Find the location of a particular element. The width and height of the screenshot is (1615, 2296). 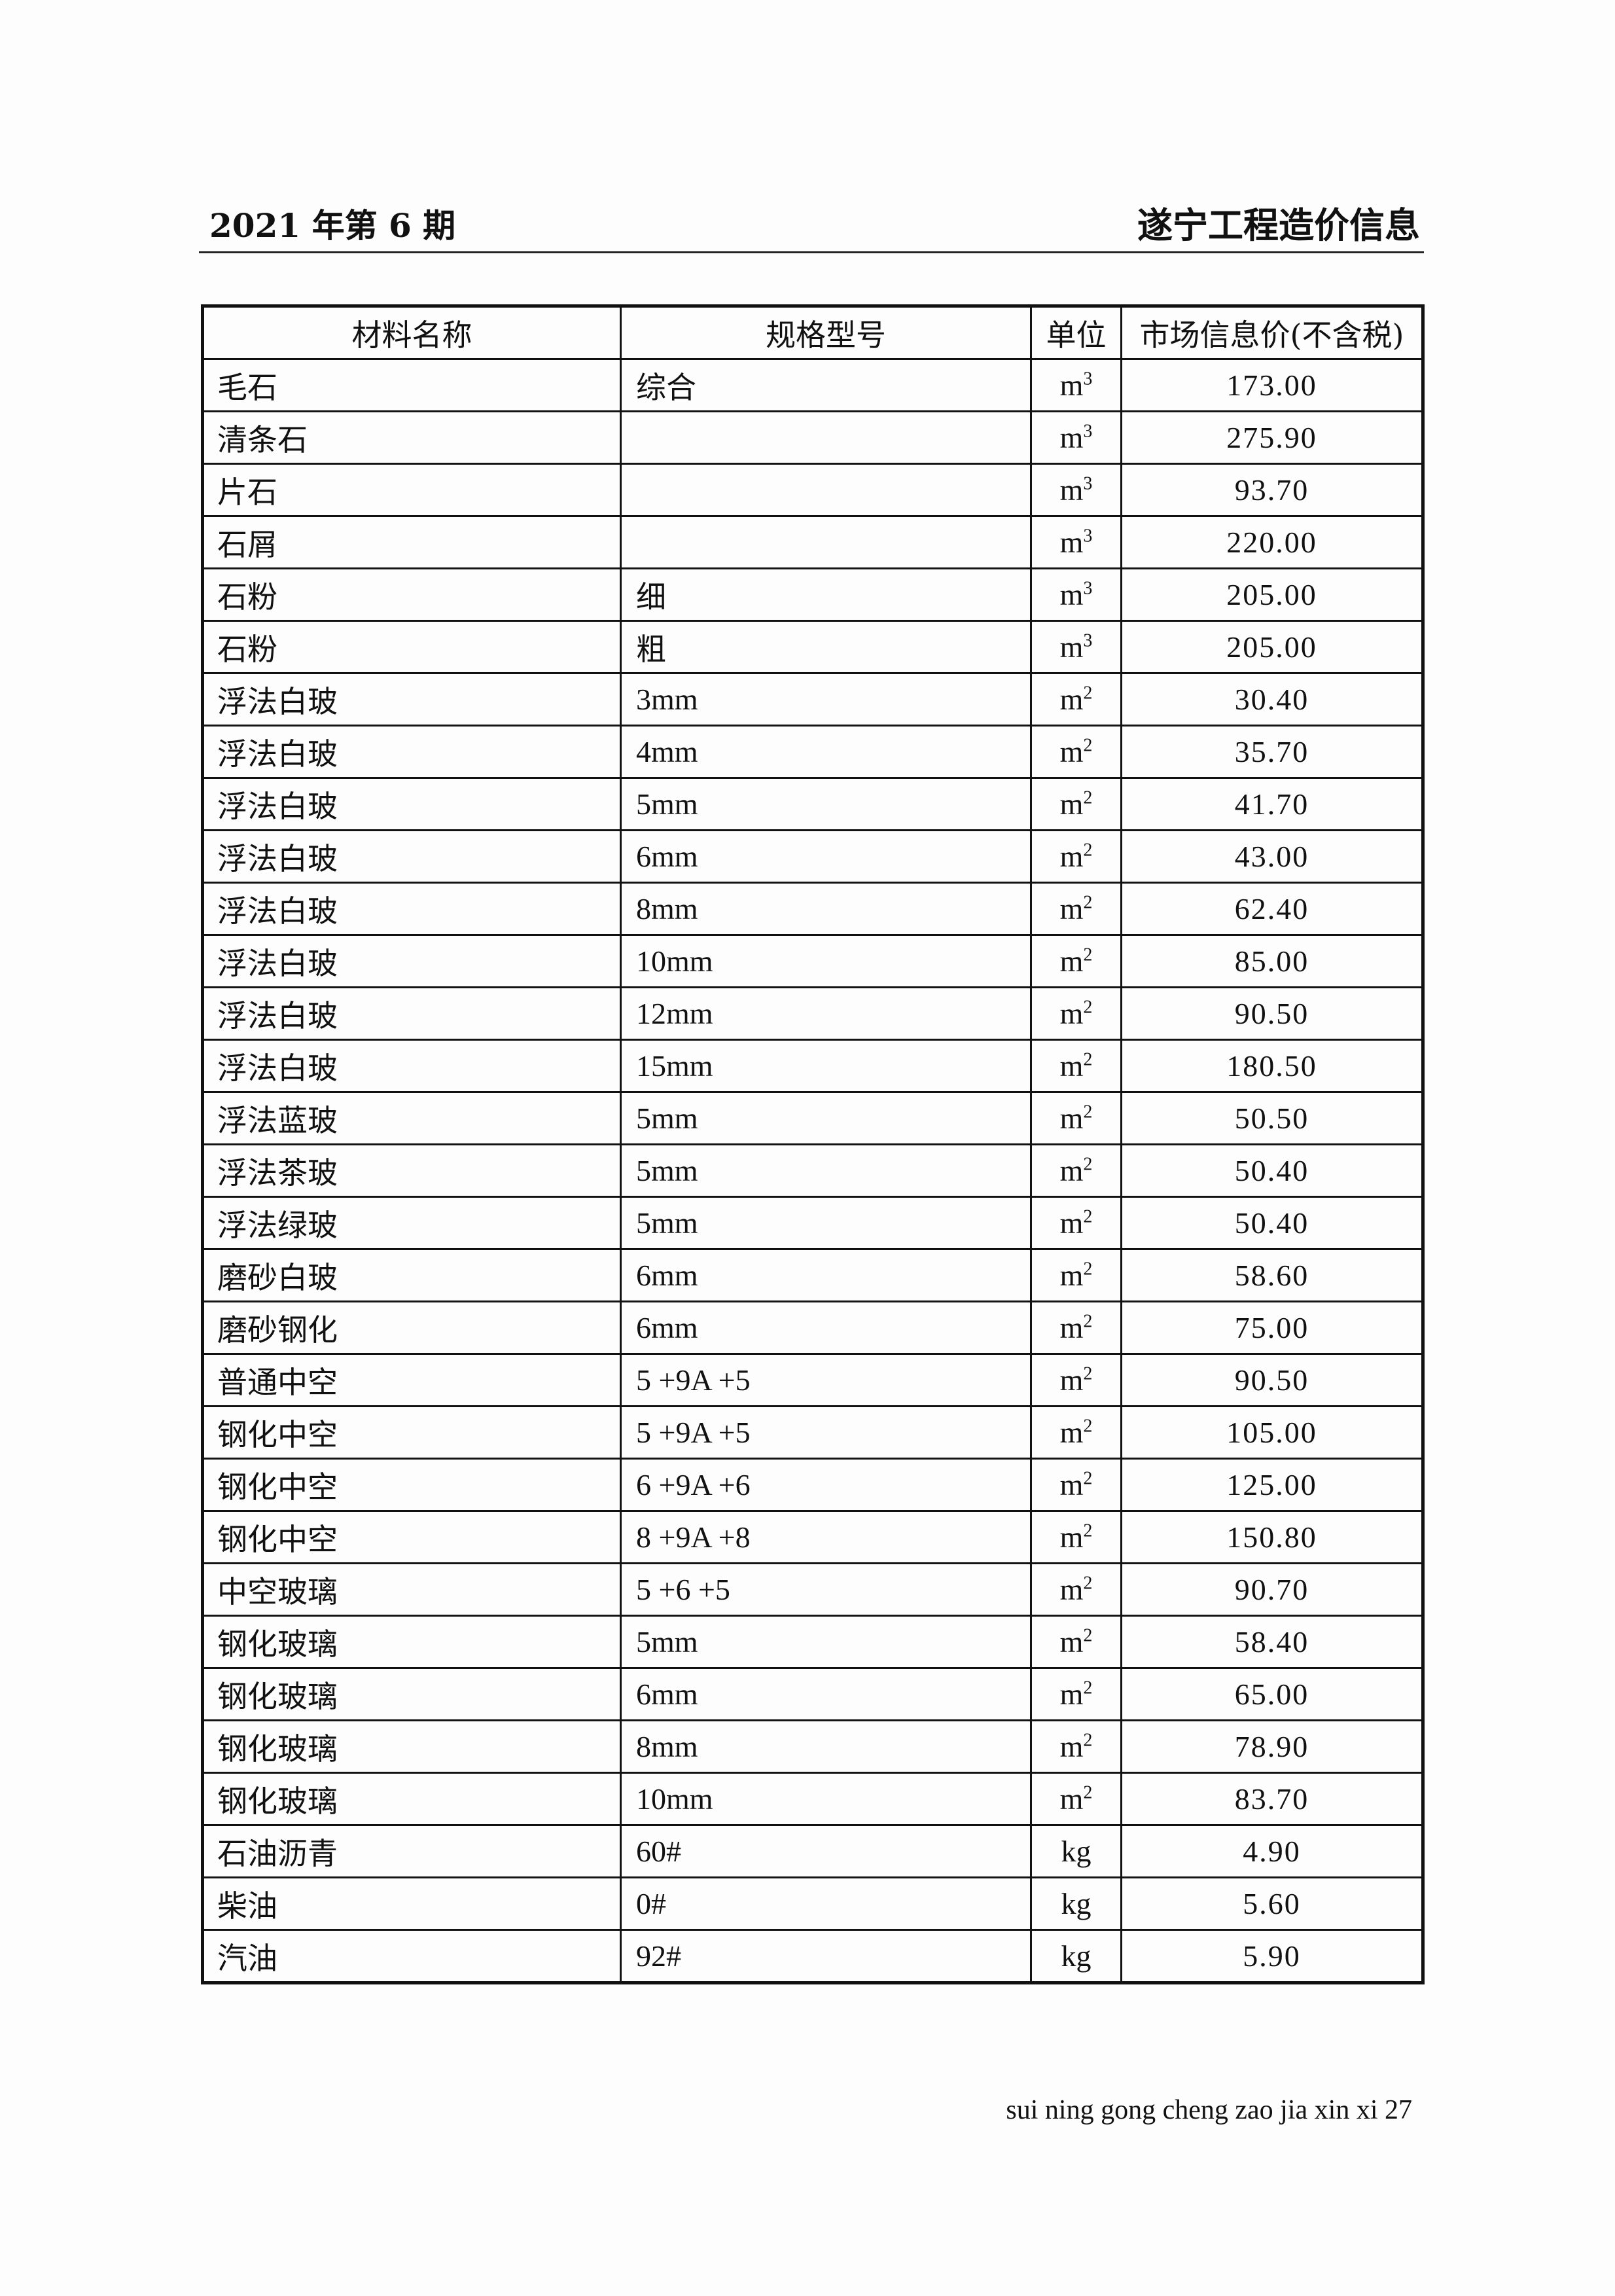

table-row: 钢化中空 5 +9A +5 m2 105.00 is located at coordinates (813, 1433).